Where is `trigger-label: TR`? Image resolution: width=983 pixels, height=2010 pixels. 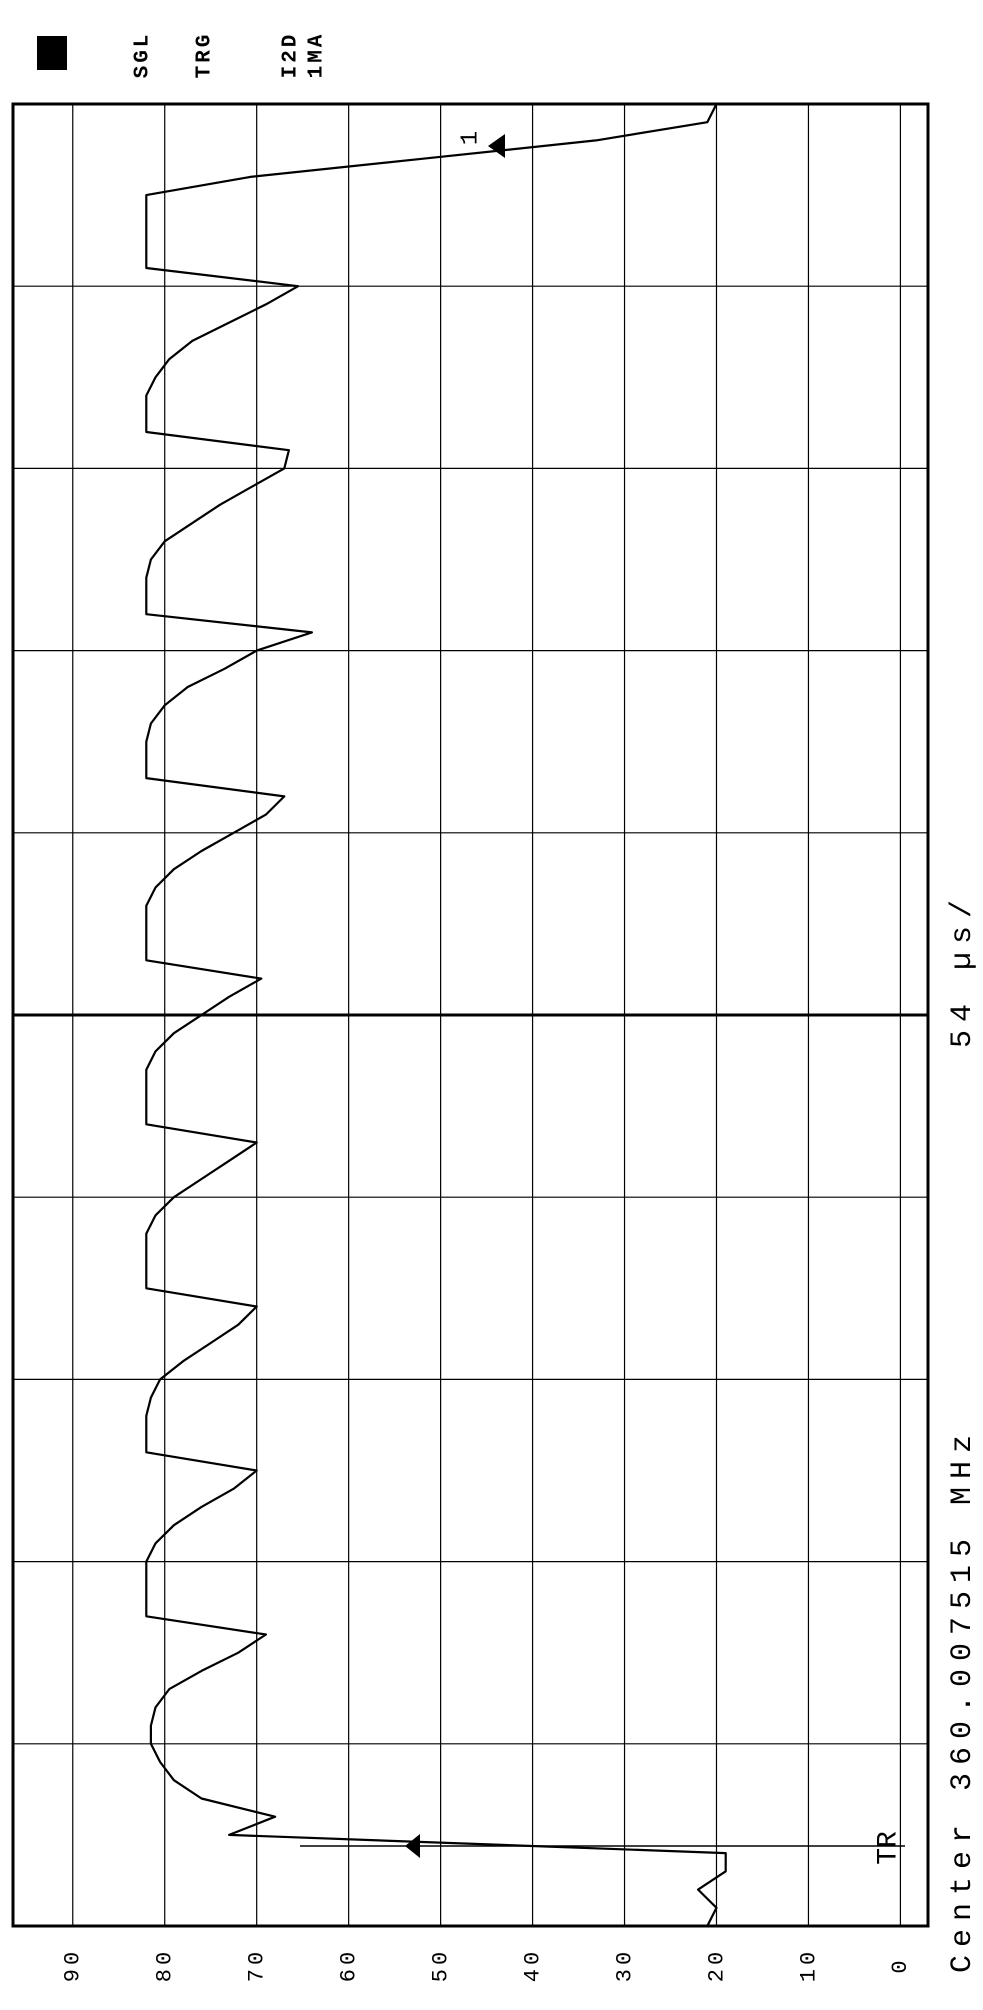 trigger-label: TR is located at coordinates (888, 1848).